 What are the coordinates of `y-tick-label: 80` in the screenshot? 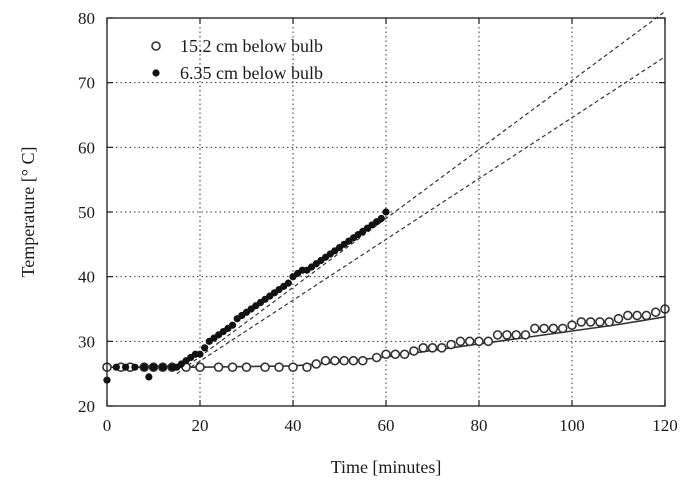 It's located at (86, 18).